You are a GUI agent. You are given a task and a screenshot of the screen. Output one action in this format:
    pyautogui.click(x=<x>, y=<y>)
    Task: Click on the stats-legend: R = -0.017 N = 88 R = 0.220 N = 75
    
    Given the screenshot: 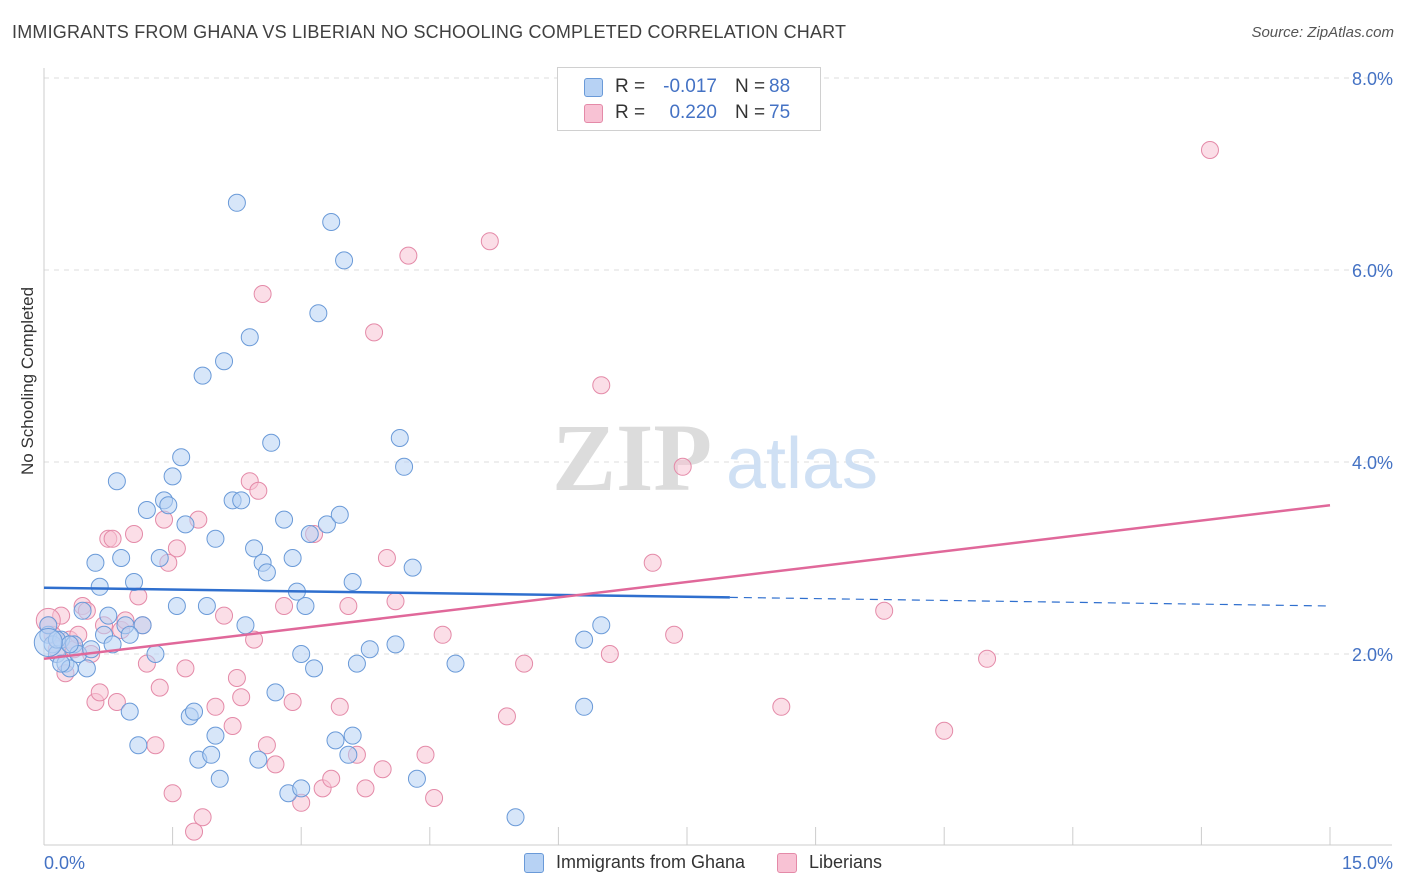 What is the action you would take?
    pyautogui.click(x=689, y=99)
    